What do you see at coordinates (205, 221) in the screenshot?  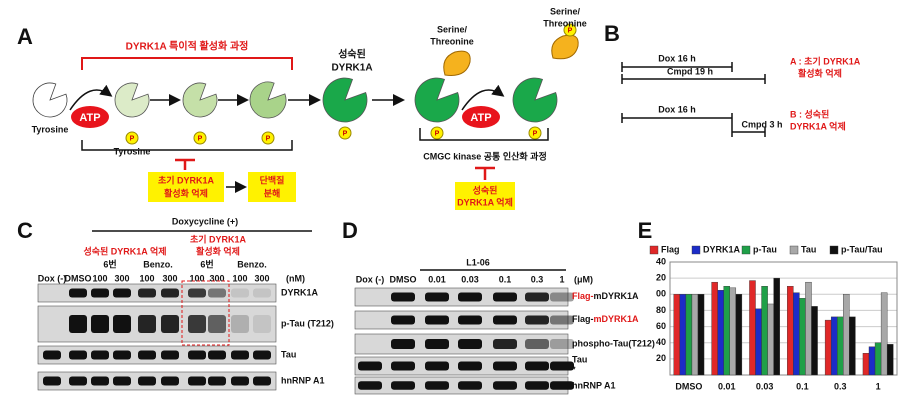 I see `label: Doxycycline (+)` at bounding box center [205, 221].